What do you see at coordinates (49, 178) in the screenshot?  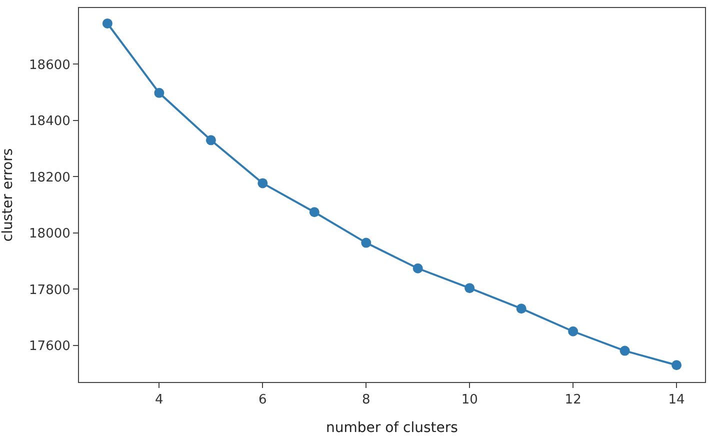 I see `y-tick-label: 18200` at bounding box center [49, 178].